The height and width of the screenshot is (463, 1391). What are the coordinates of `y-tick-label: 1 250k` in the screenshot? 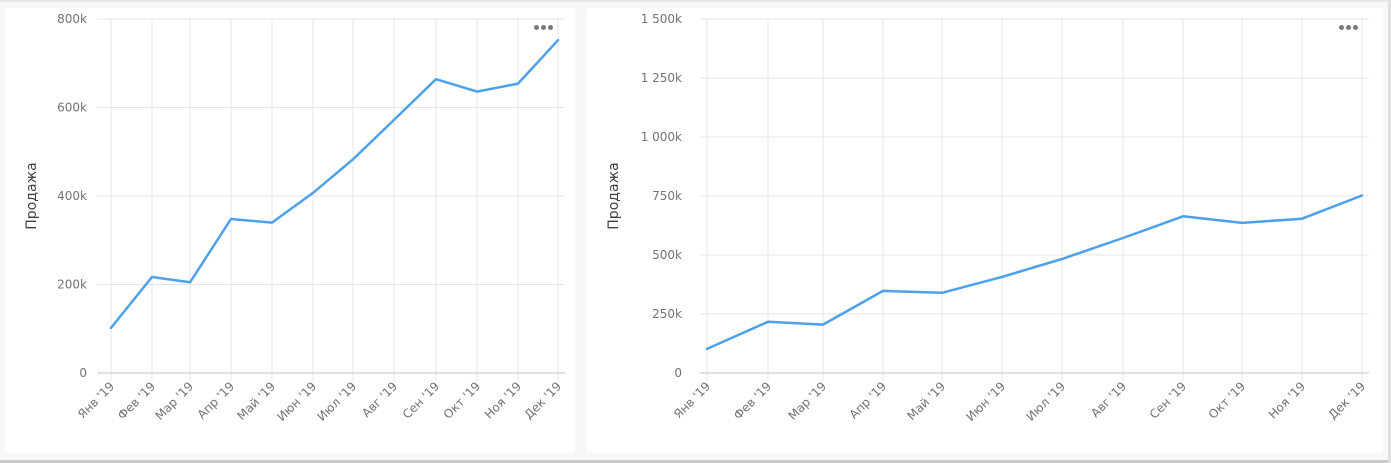 It's located at (661, 78).